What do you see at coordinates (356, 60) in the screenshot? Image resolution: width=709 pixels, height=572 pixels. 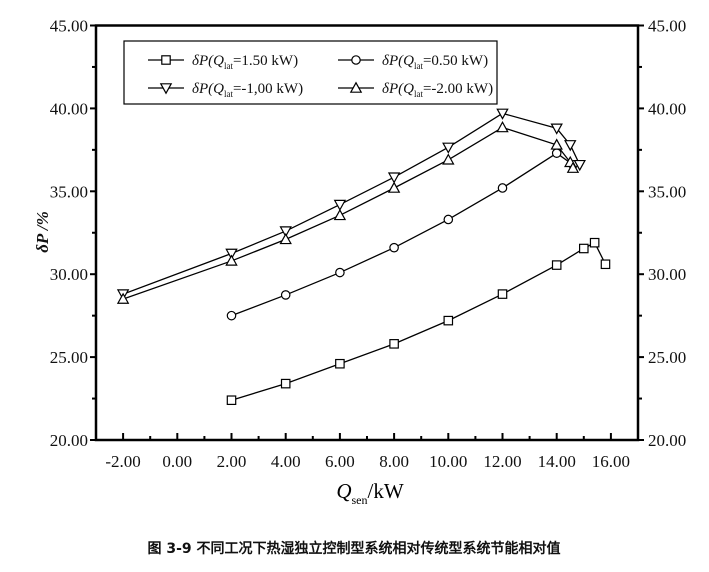 I see `legend-marker-circle` at bounding box center [356, 60].